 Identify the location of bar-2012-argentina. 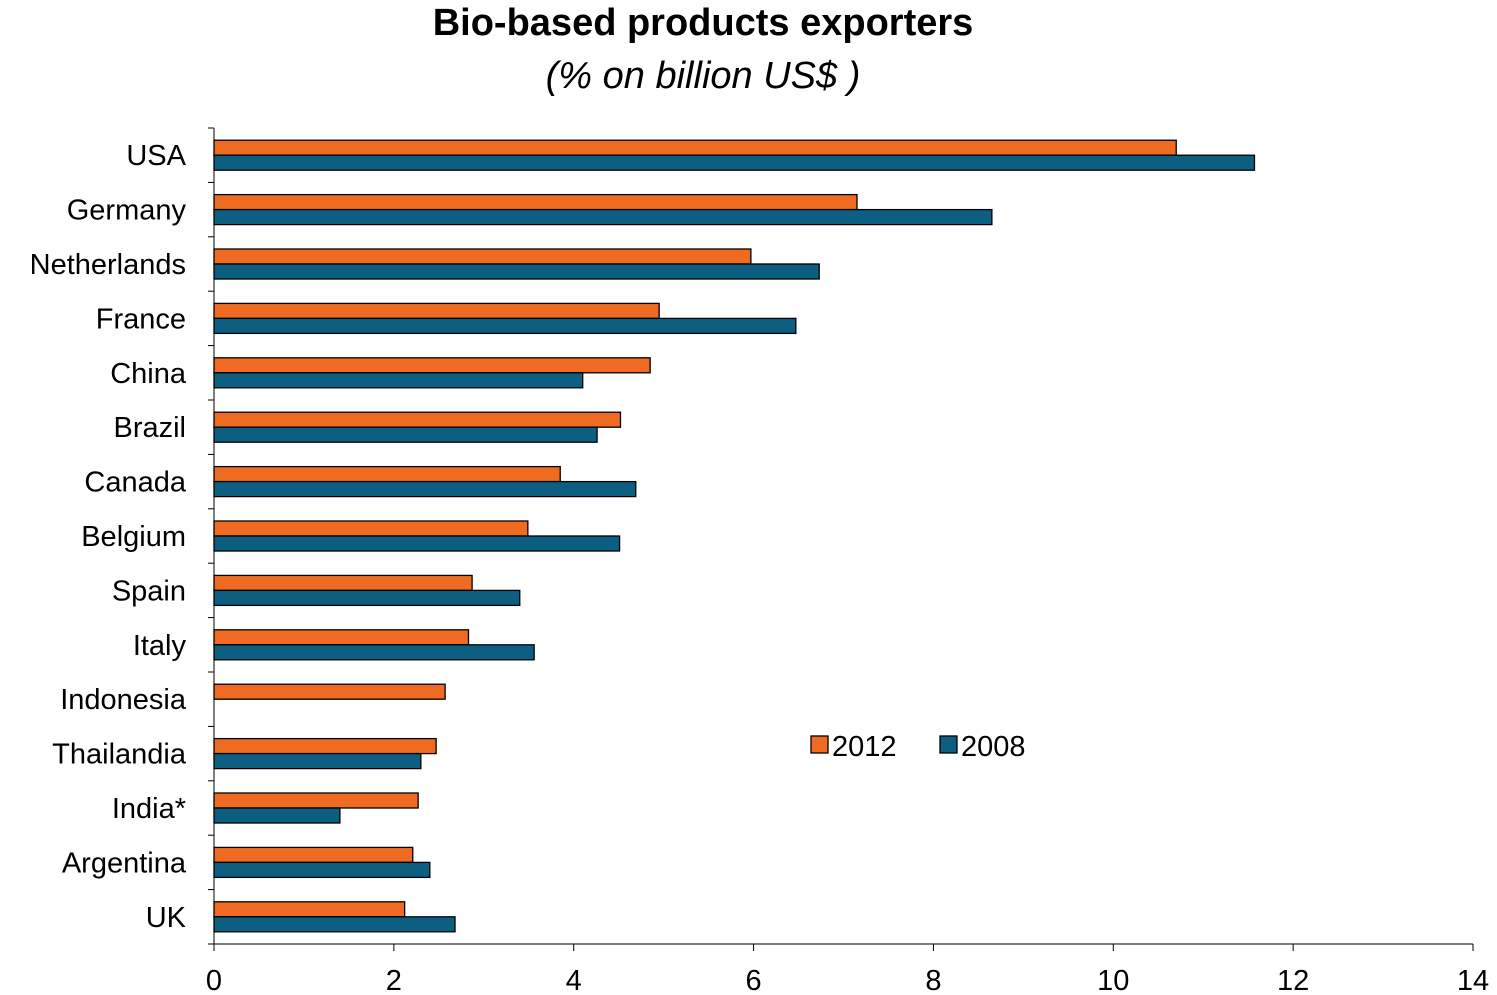
(313, 855).